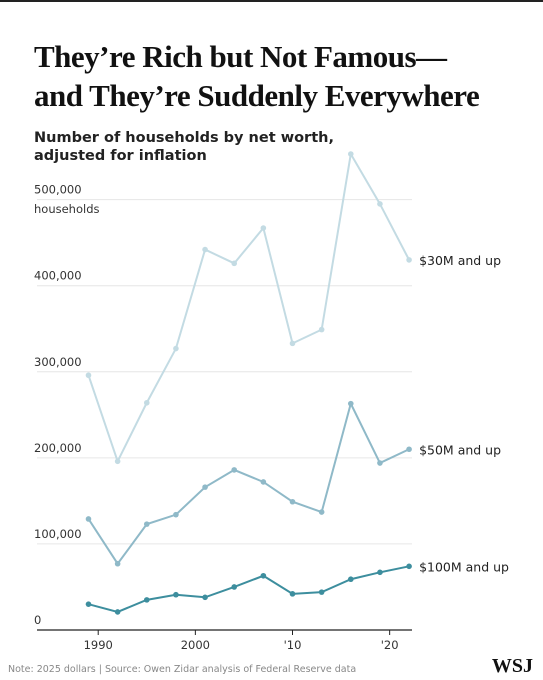  Describe the element at coordinates (67, 209) in the screenshot. I see `y-unit: households` at that location.